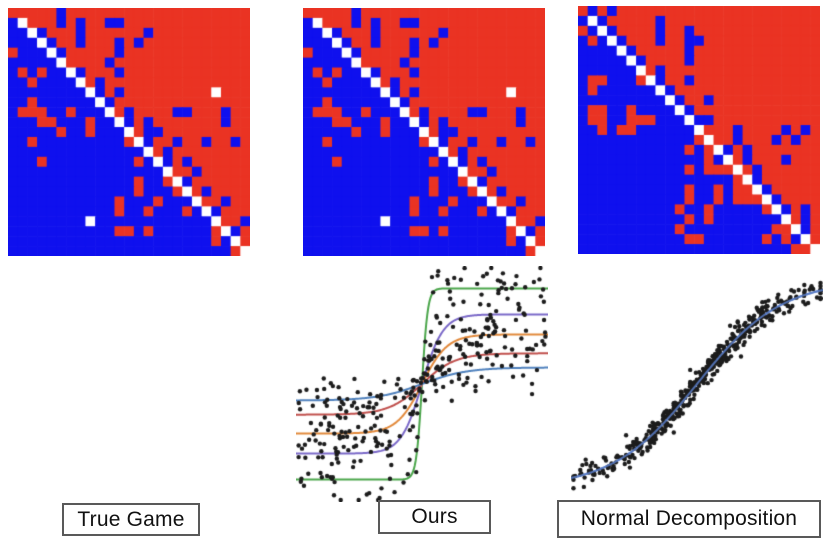  Describe the element at coordinates (422, 384) in the screenshot. I see `ours-scatter-plot` at that location.